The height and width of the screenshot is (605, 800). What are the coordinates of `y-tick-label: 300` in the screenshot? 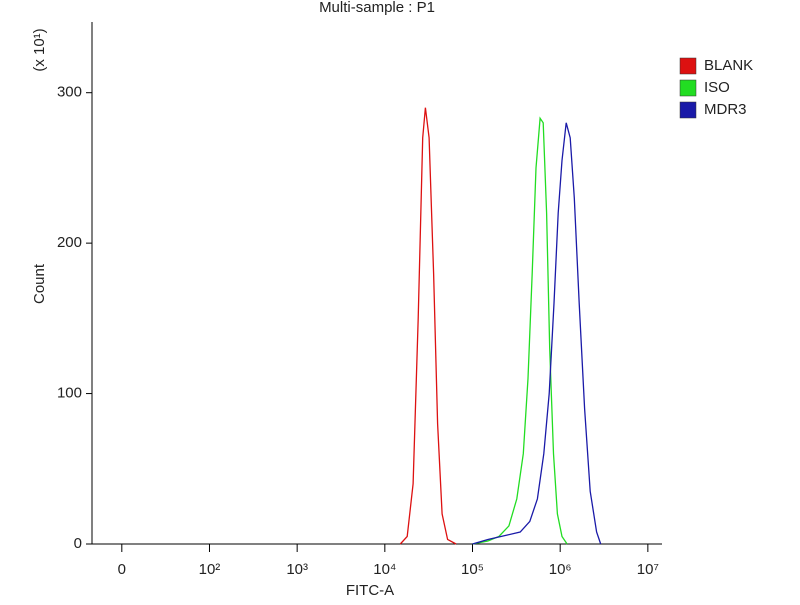 It's located at (69, 92).